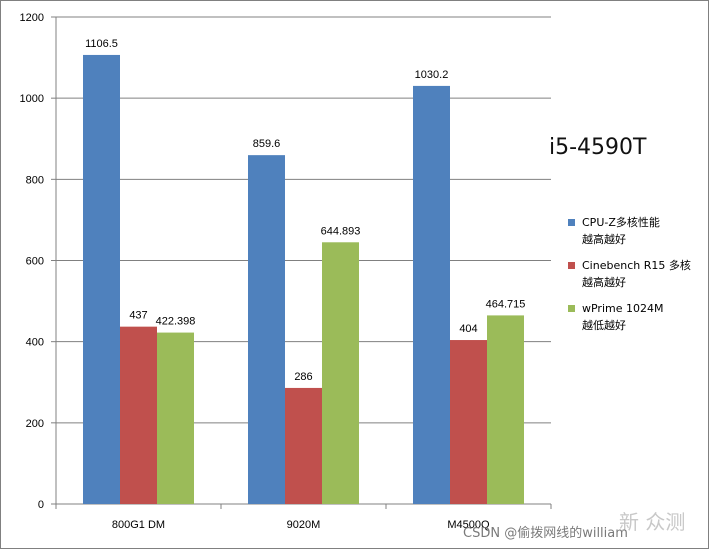  Describe the element at coordinates (267, 144) in the screenshot. I see `data-label: 859.6` at that location.